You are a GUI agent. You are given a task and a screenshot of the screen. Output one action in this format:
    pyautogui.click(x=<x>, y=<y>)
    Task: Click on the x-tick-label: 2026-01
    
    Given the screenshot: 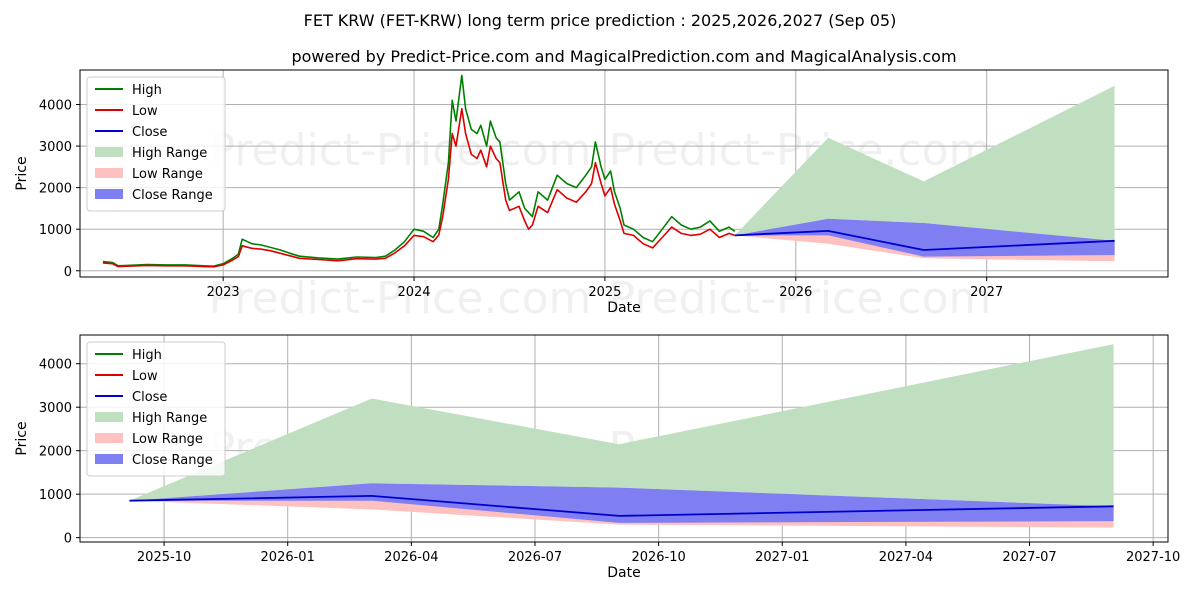 What is the action you would take?
    pyautogui.click(x=288, y=557)
    